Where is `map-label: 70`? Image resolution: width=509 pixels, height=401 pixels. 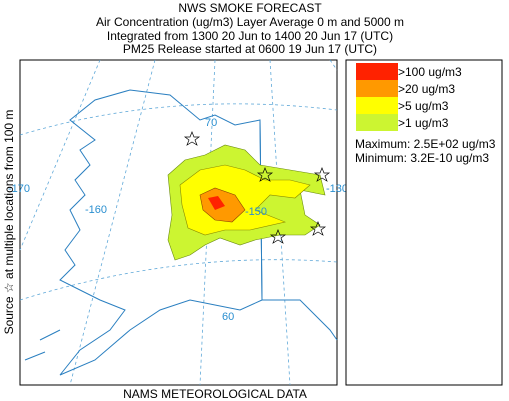 map-label: 70 is located at coordinates (211, 123).